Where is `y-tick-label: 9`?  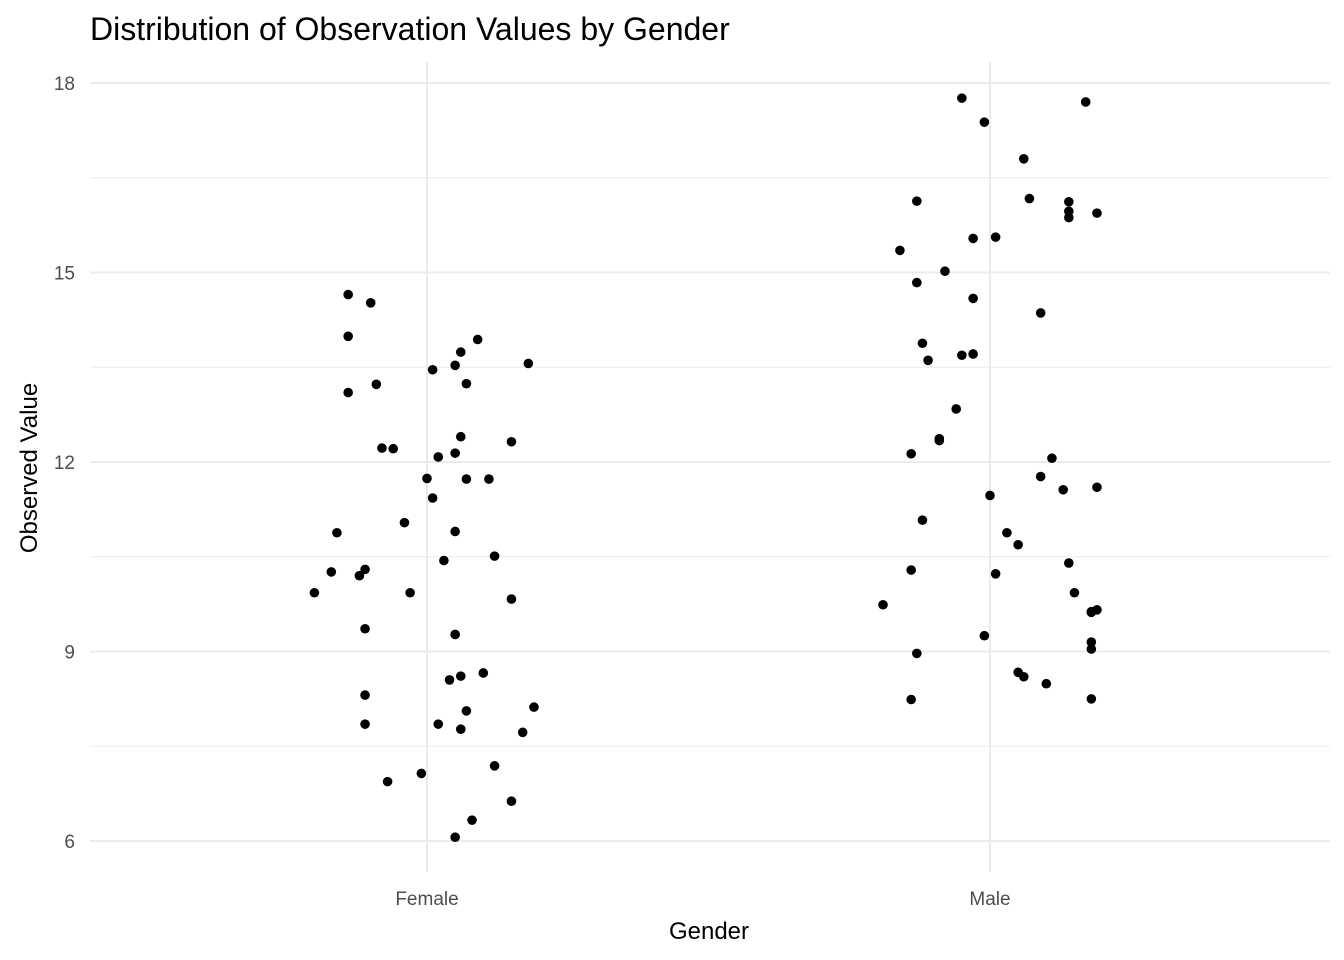 y-tick-label: 9 is located at coordinates (69, 653).